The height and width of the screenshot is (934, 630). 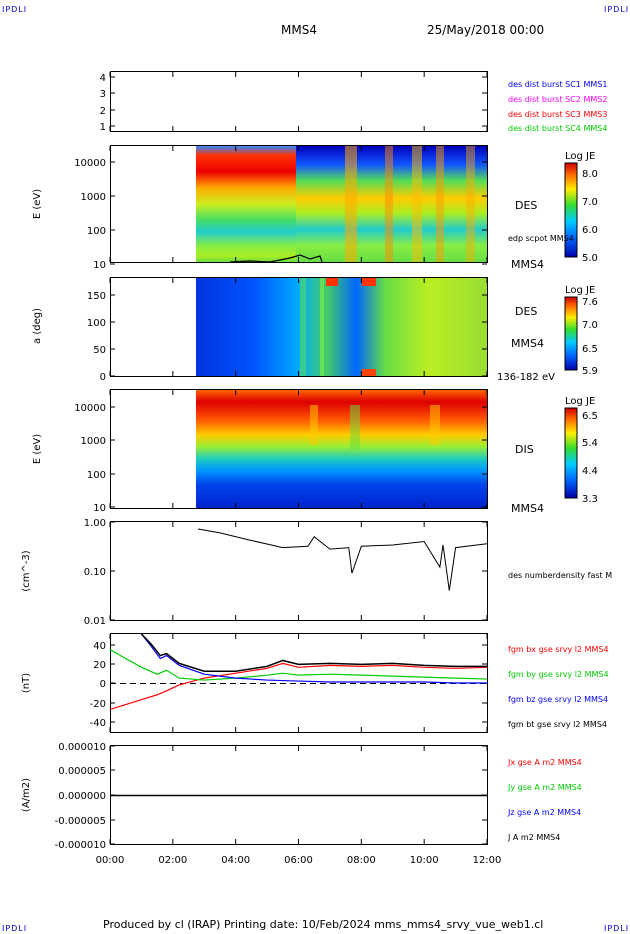 What do you see at coordinates (361, 860) in the screenshot?
I see `xtick-label: 08:00` at bounding box center [361, 860].